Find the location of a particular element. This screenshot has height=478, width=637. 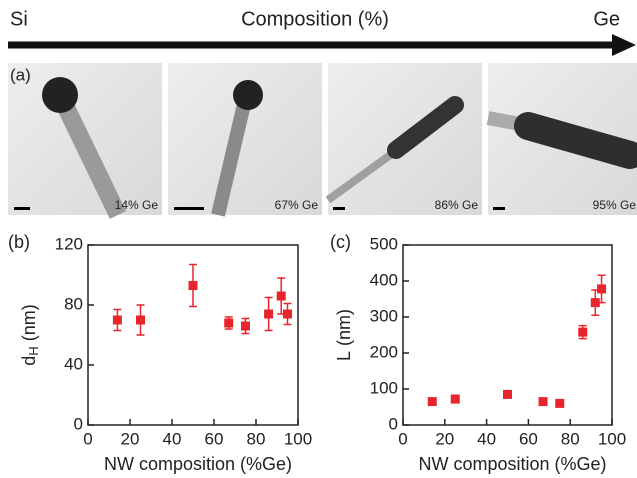

y-tick-label: 80 is located at coordinates (73, 303).